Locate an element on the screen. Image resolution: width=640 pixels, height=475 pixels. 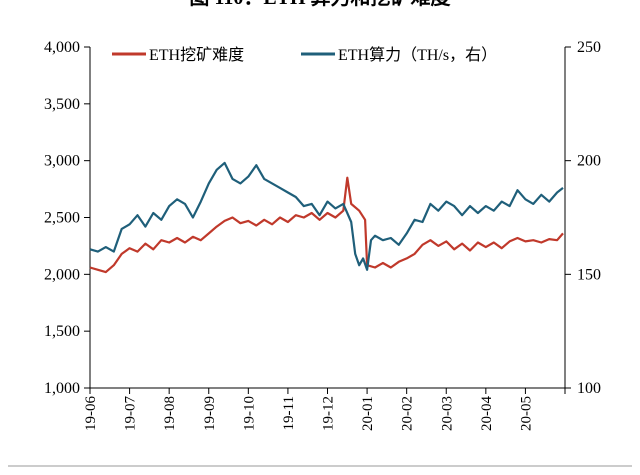
right-tick-label: 250 is located at coordinates (589, 47).